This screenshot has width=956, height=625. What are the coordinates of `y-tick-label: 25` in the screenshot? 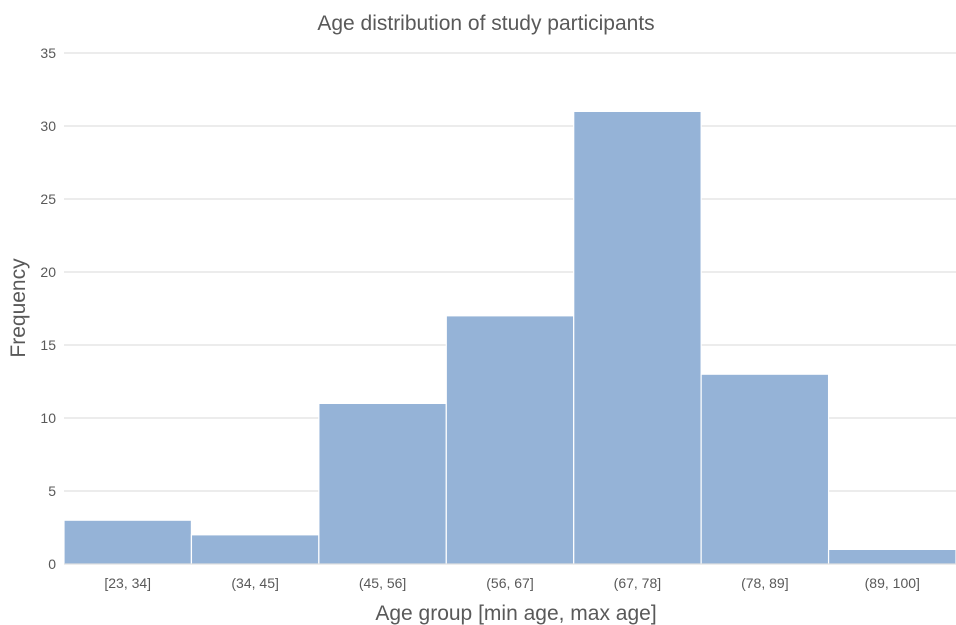 It's located at (48, 199).